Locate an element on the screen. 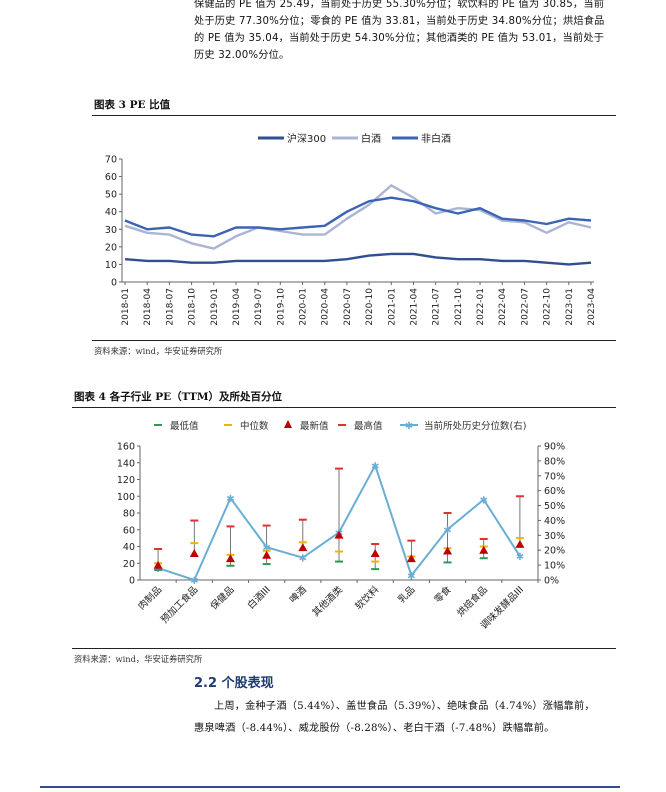 This screenshot has height=792, width=666. fig4-y2-tick-label: 0% is located at coordinates (551, 581).